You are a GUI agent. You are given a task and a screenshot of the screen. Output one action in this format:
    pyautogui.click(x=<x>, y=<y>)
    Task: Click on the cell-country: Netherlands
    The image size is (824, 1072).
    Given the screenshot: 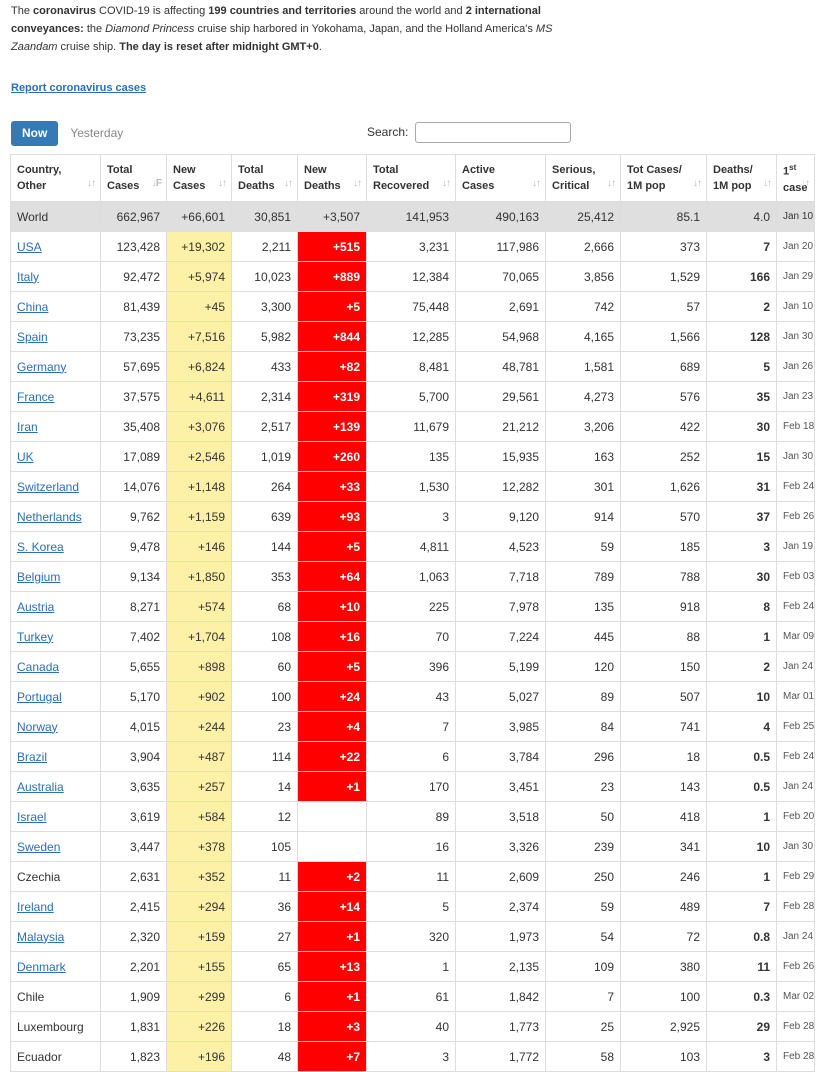 What is the action you would take?
    pyautogui.click(x=55, y=516)
    